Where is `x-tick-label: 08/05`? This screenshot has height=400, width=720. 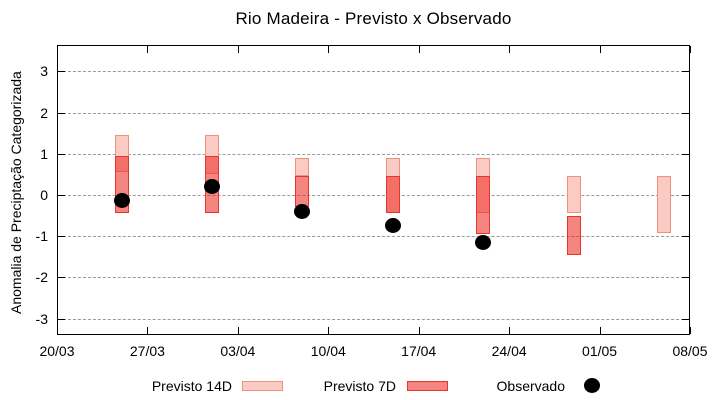 x-tick-label: 08/05 is located at coordinates (690, 351).